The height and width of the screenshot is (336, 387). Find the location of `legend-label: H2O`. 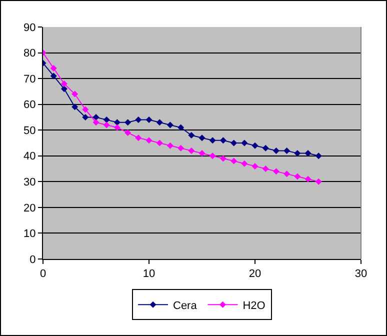

legend-label: H2O is located at coordinates (254, 306).